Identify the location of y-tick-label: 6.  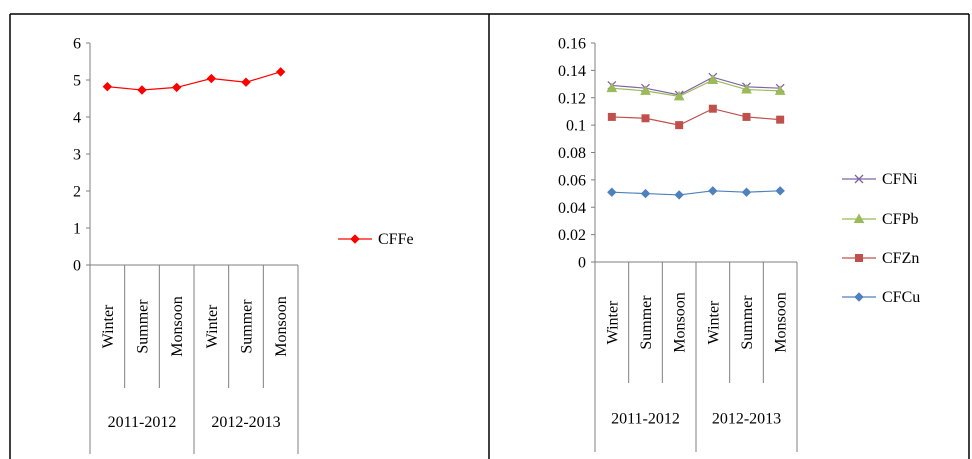
(77, 44).